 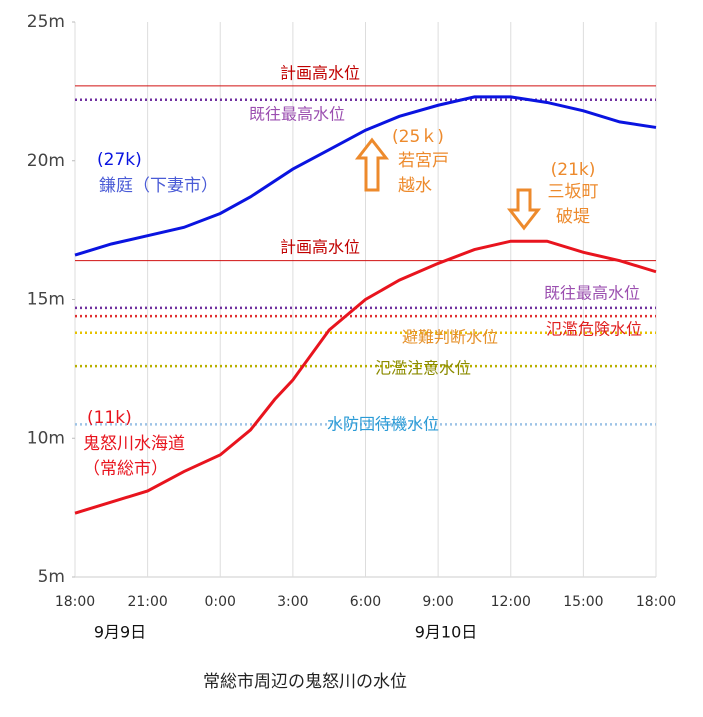 I want to click on arrow-up, so click(x=372, y=164).